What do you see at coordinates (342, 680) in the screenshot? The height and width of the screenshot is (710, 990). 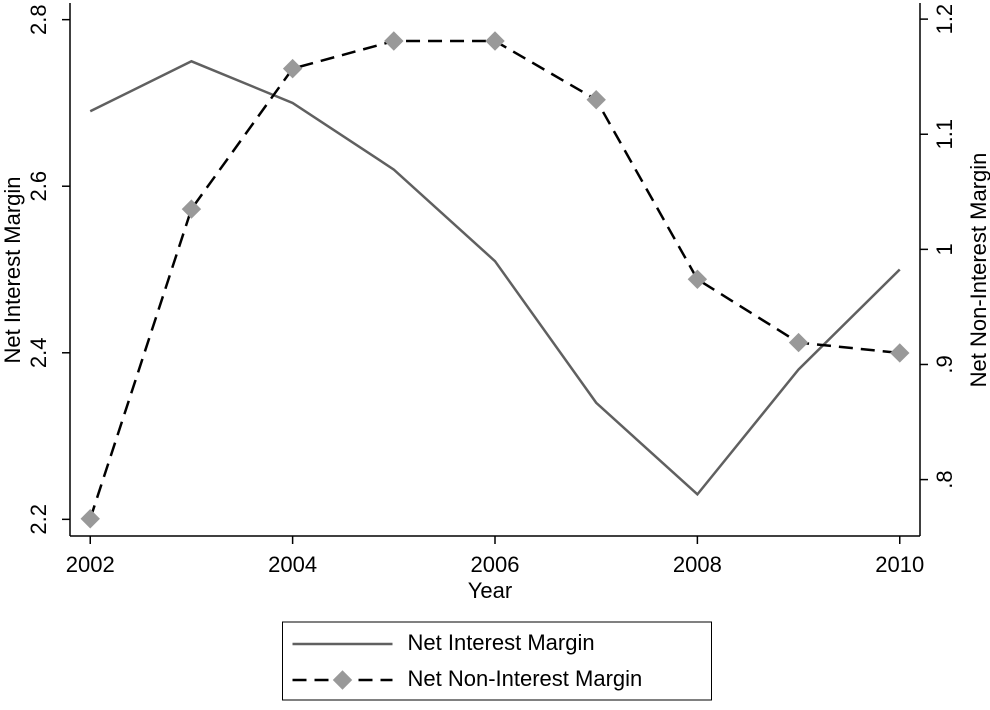 I see `legend-marker` at bounding box center [342, 680].